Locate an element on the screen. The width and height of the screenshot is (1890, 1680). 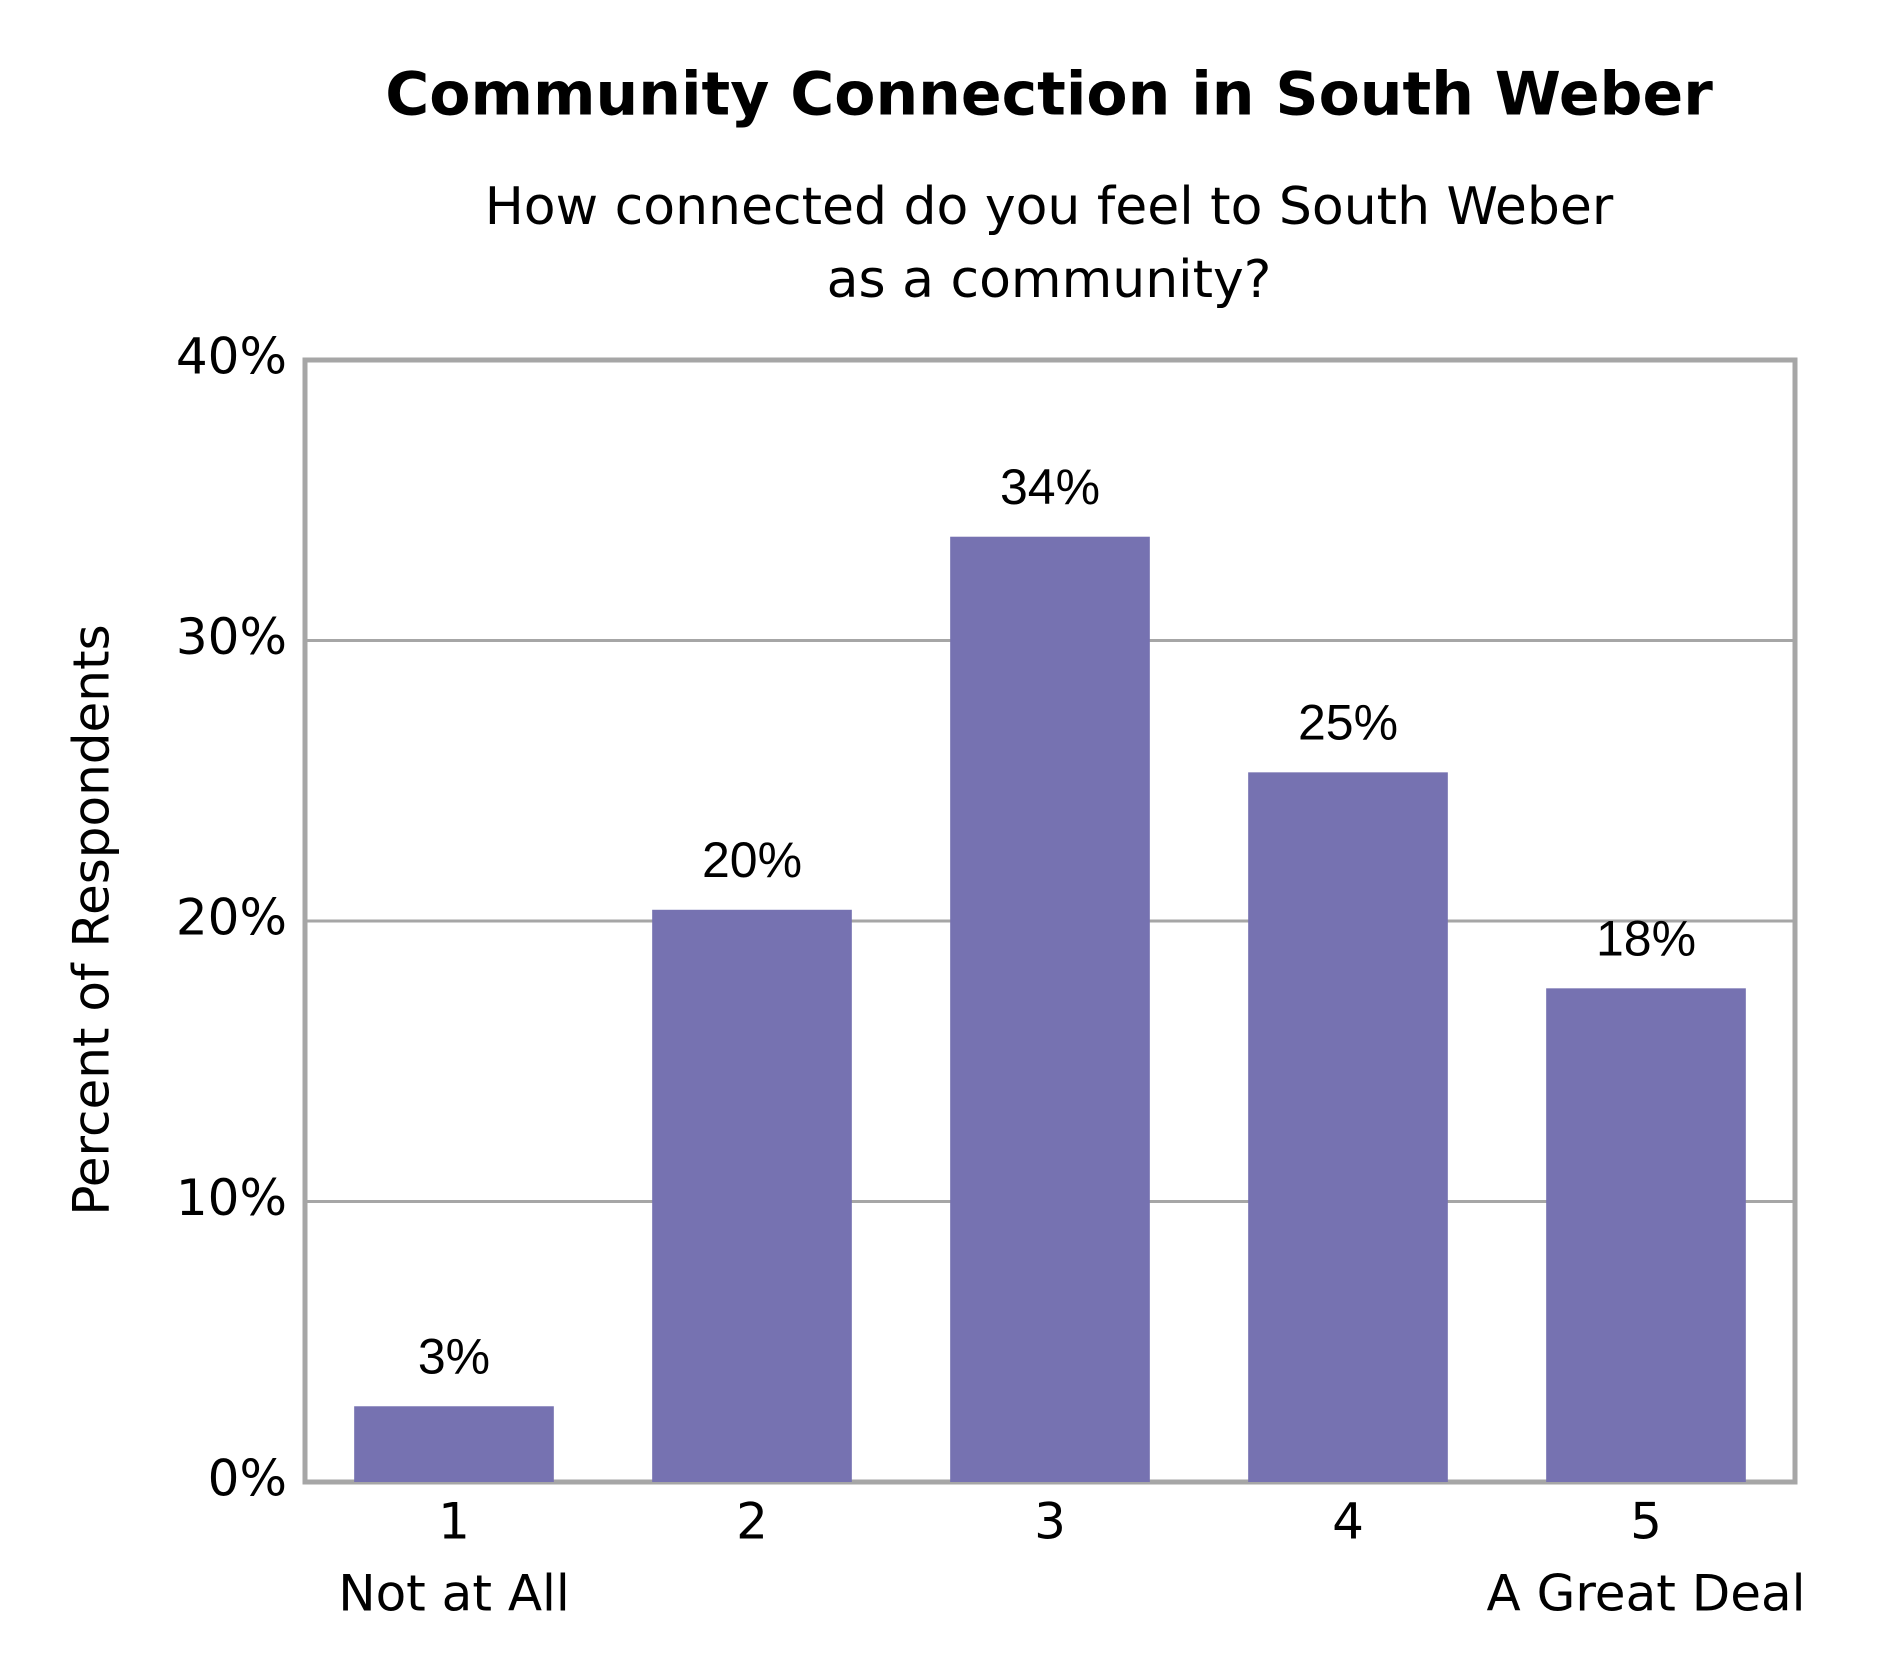
x-tick-label: 5 is located at coordinates (1646, 1522).